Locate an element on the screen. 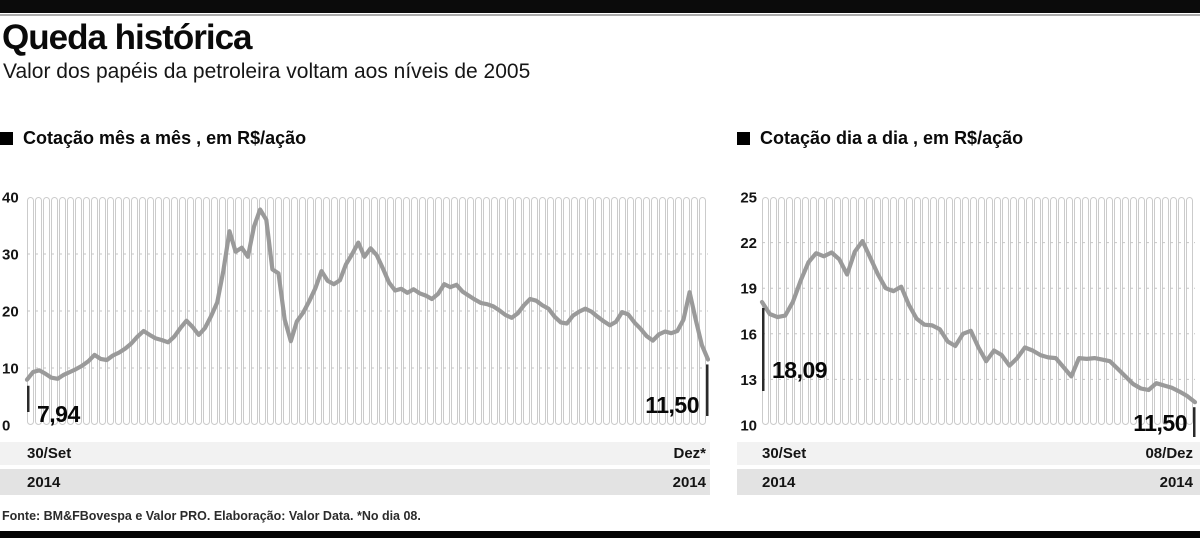 The width and height of the screenshot is (1200, 539). y-tick-label: 16 is located at coordinates (748, 334).